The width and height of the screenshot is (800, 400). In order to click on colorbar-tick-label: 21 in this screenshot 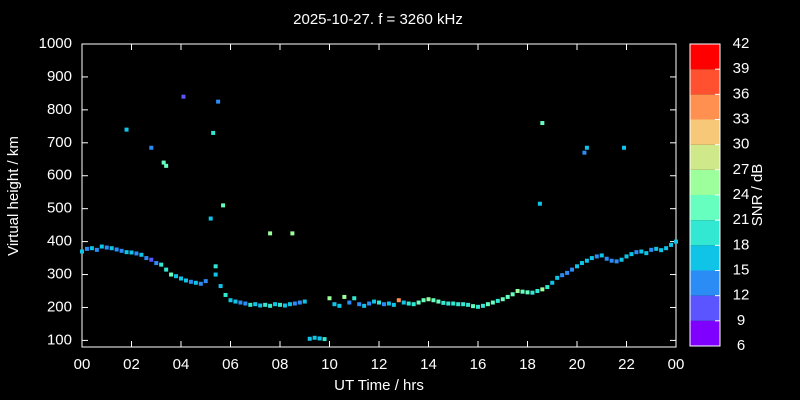, I will do `click(741, 219)`.